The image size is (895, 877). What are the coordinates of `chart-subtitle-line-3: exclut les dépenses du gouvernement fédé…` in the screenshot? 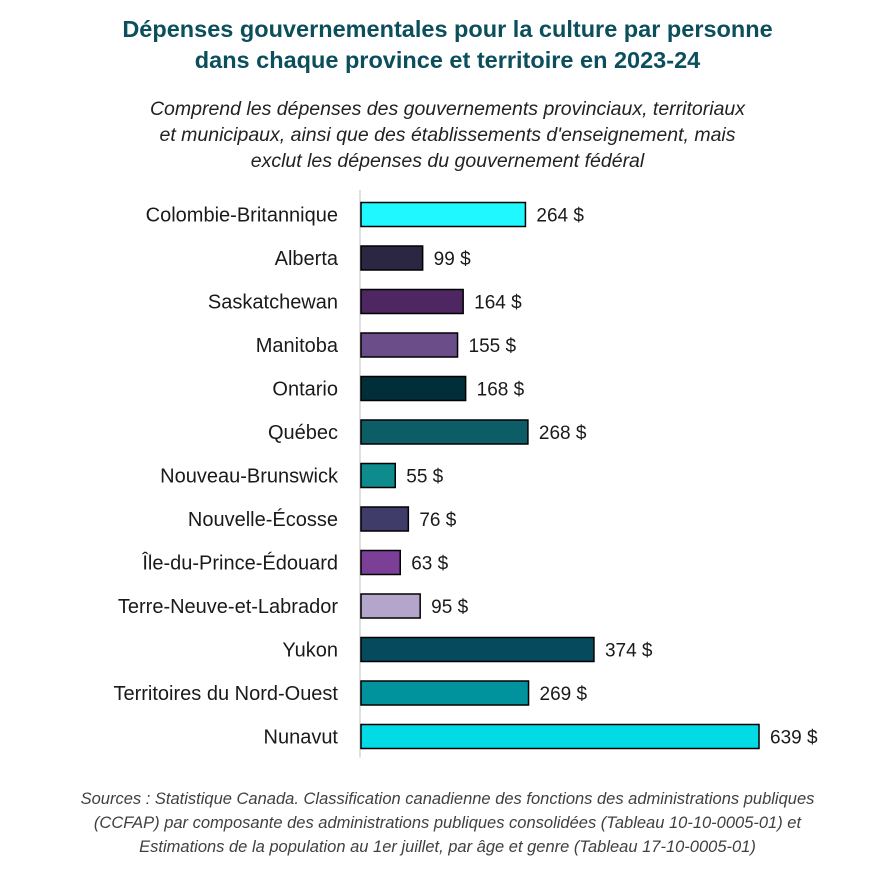 It's located at (447, 161).